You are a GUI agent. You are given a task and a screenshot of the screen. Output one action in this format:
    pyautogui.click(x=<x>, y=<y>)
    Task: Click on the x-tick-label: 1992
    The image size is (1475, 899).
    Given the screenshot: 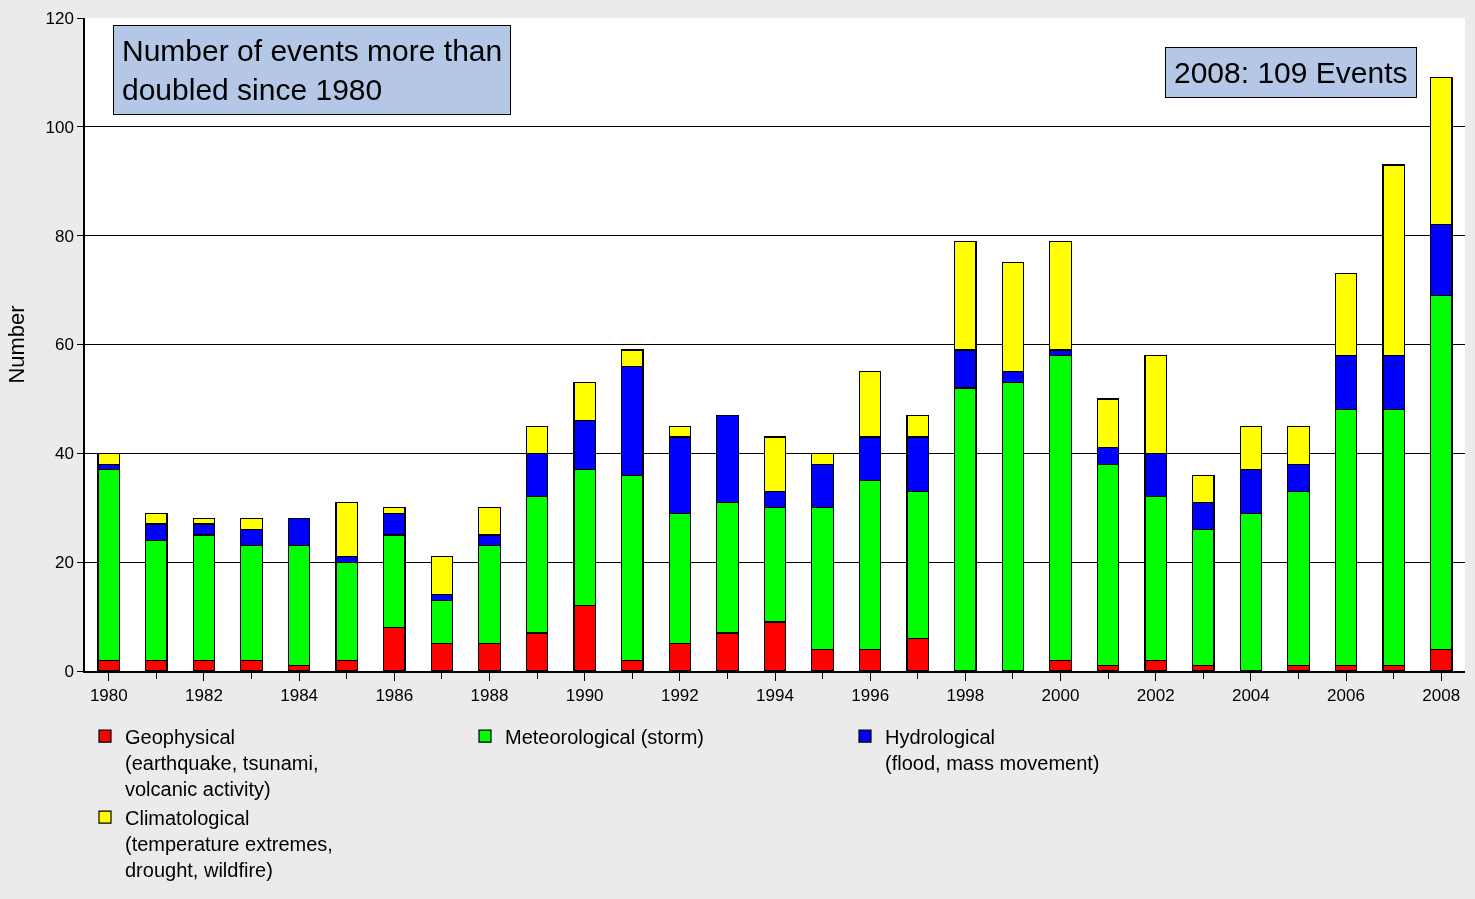 What is the action you would take?
    pyautogui.click(x=679, y=696)
    